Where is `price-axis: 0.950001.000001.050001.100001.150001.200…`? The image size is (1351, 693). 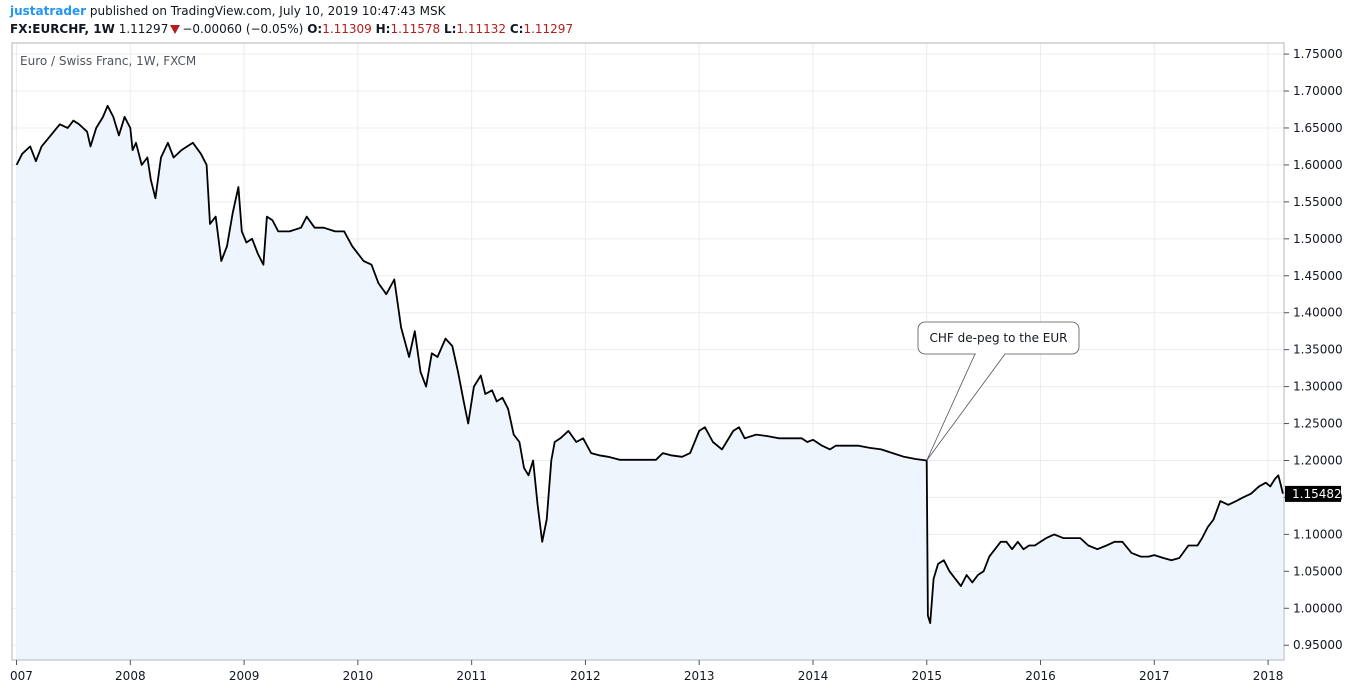 price-axis: 0.950001.000001.050001.100001.150001.200… is located at coordinates (1313, 349).